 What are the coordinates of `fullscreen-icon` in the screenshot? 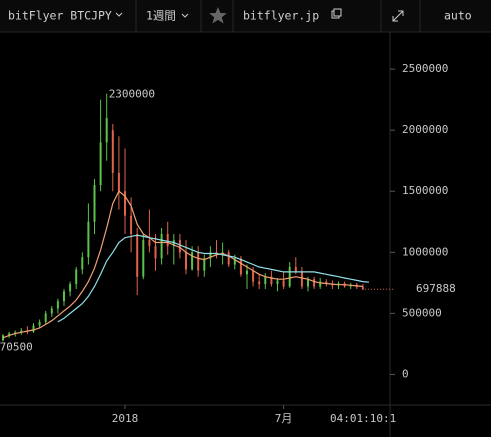 It's located at (398, 16).